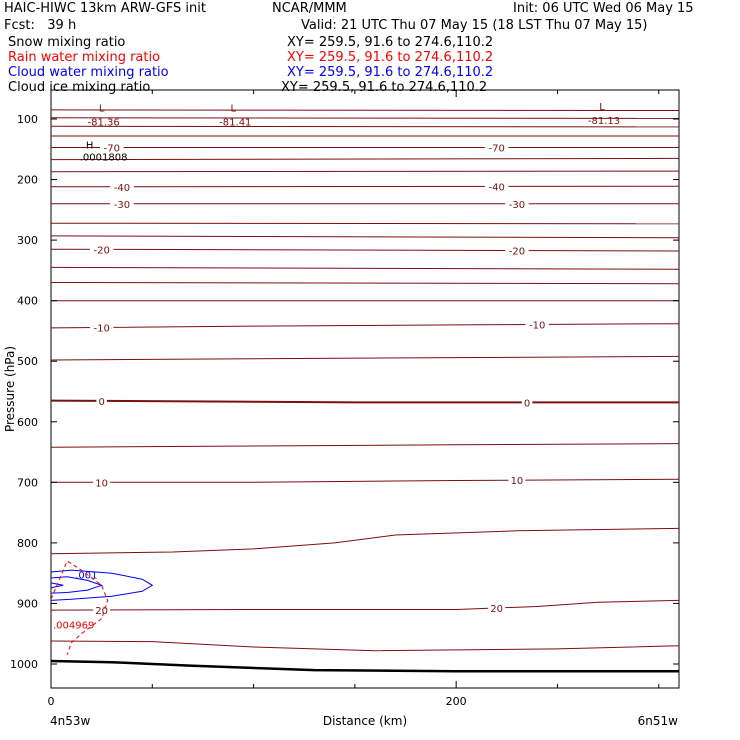  What do you see at coordinates (27, 301) in the screenshot?
I see `y-tick-label: 400` at bounding box center [27, 301].